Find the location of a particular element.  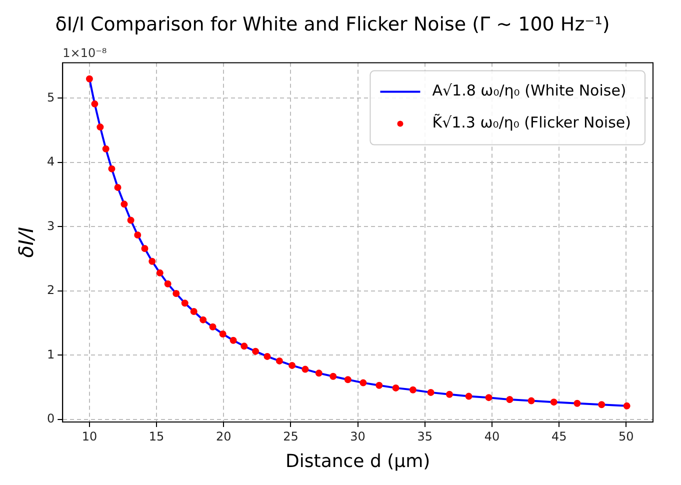

y-tick-label: 5 is located at coordinates (50, 97).